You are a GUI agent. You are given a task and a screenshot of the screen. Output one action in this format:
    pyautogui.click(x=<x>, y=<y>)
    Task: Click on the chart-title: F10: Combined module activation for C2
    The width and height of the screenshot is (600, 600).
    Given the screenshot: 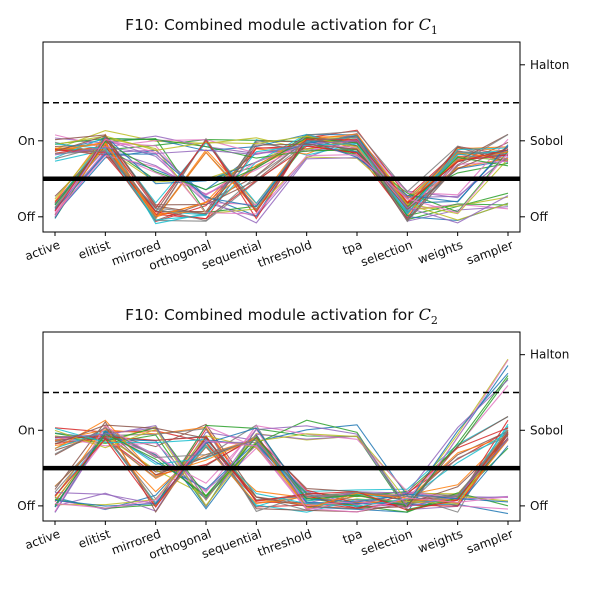 What is the action you would take?
    pyautogui.click(x=281, y=316)
    